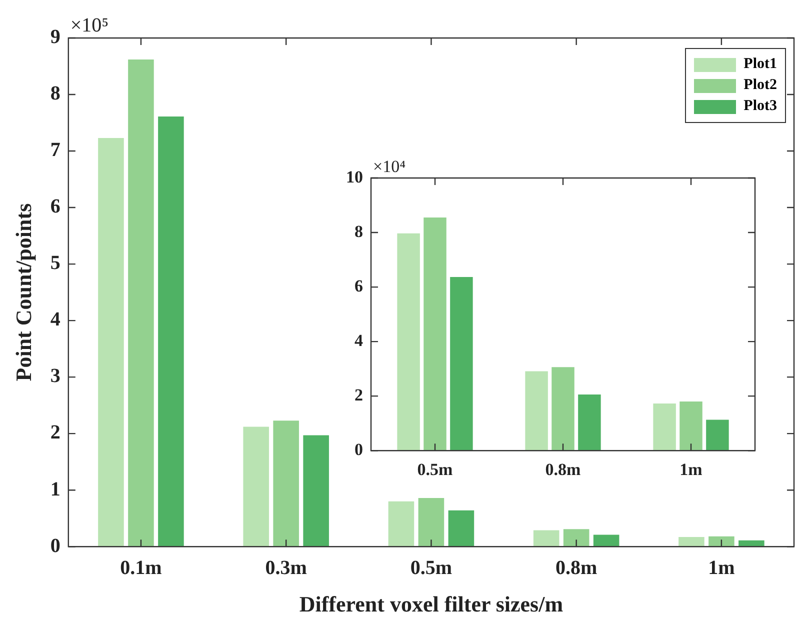 The image size is (802, 623). I want to click on y-tick-label: 9, so click(55, 37).